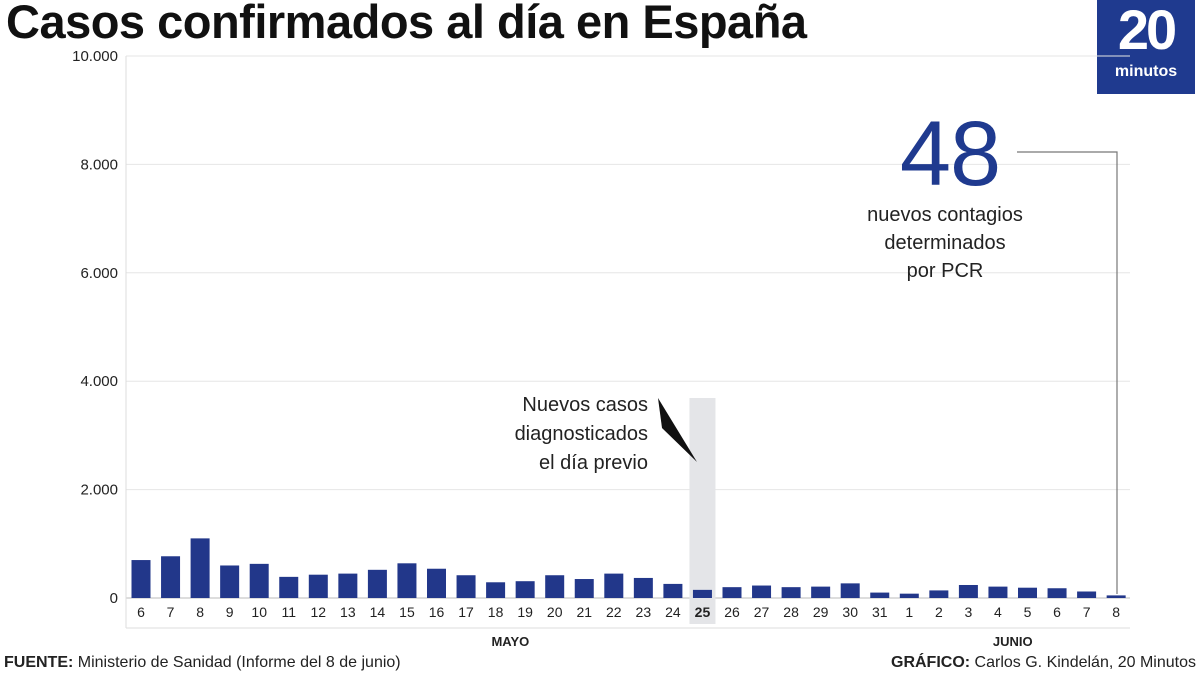 The height and width of the screenshot is (675, 1200). What do you see at coordinates (584, 612) in the screenshot?
I see `x-tick-label: 21` at bounding box center [584, 612].